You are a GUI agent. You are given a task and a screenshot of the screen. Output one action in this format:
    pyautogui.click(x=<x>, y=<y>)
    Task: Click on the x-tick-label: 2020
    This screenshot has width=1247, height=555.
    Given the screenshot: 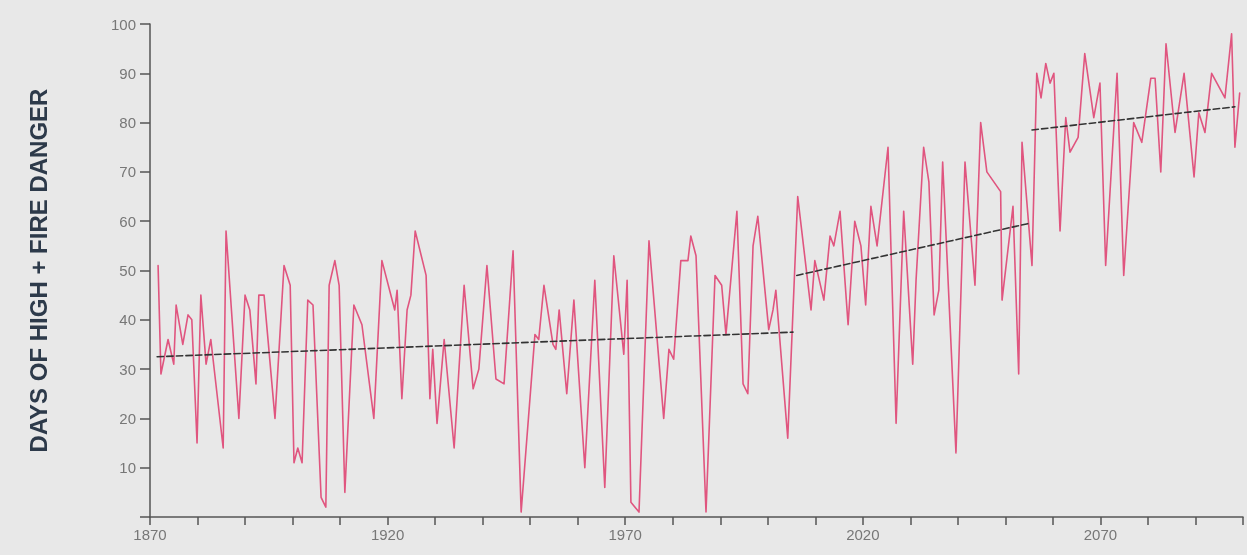 What is the action you would take?
    pyautogui.click(x=863, y=534)
    